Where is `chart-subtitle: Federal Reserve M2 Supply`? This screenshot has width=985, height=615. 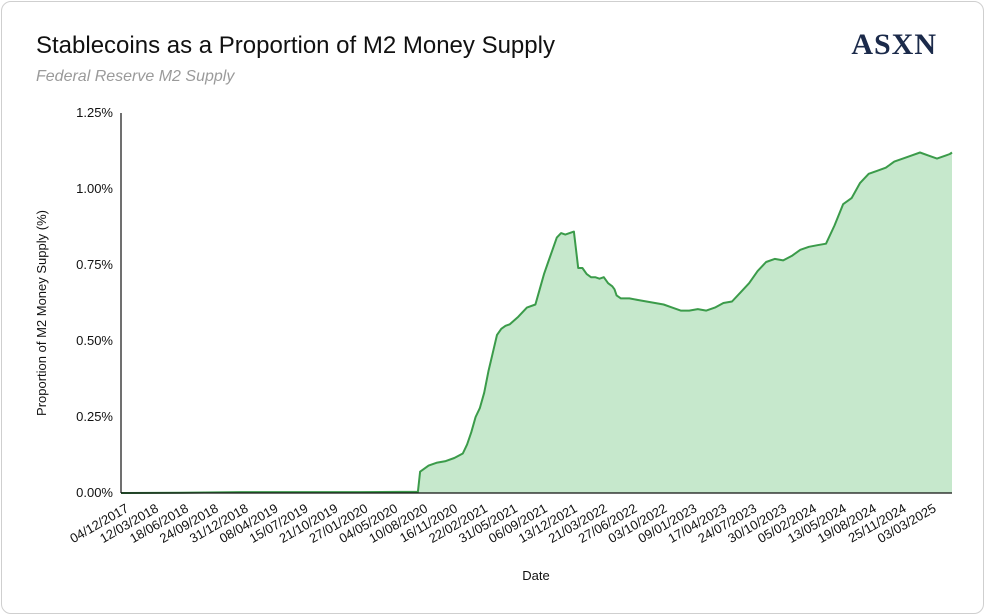
chart-subtitle: Federal Reserve M2 Supply is located at coordinates (135, 76).